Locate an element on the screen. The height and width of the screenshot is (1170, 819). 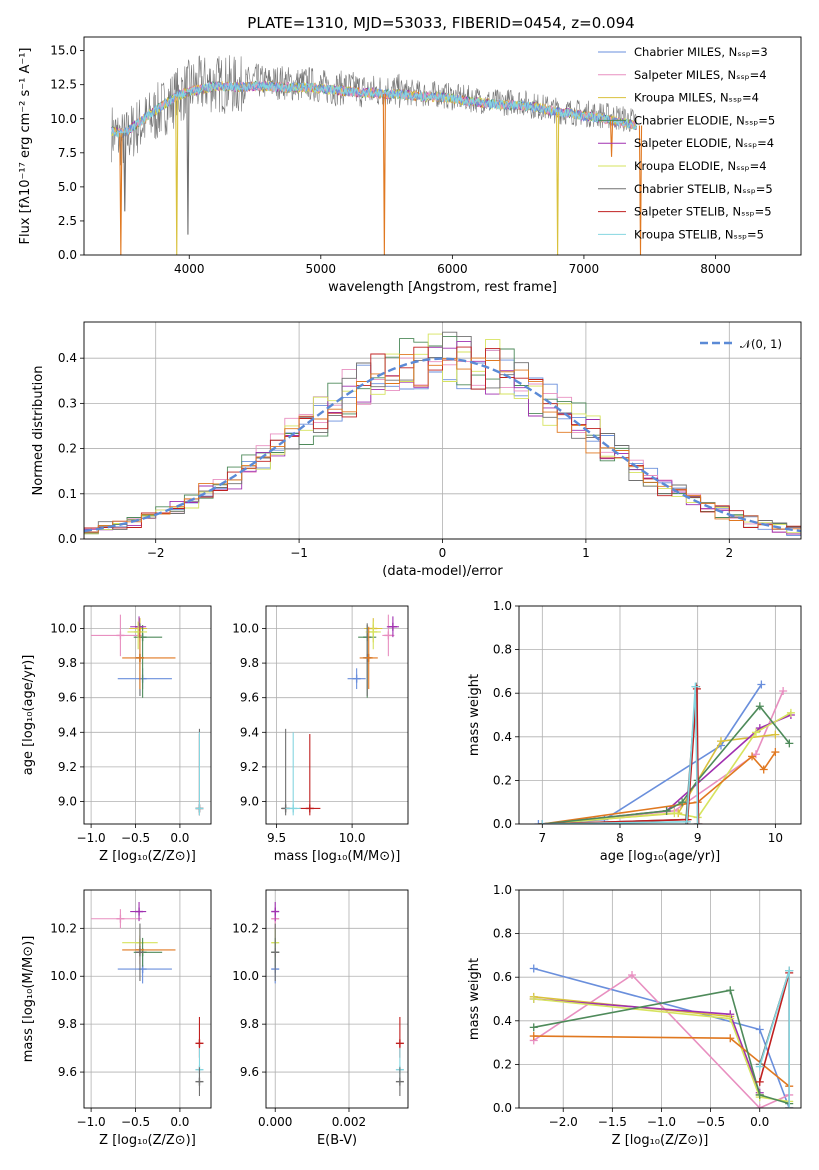
tick-labels: 9.5 10.0 9.0 9.2 9.4 9.6 9.8 10.0 is located at coordinates (298, 733).